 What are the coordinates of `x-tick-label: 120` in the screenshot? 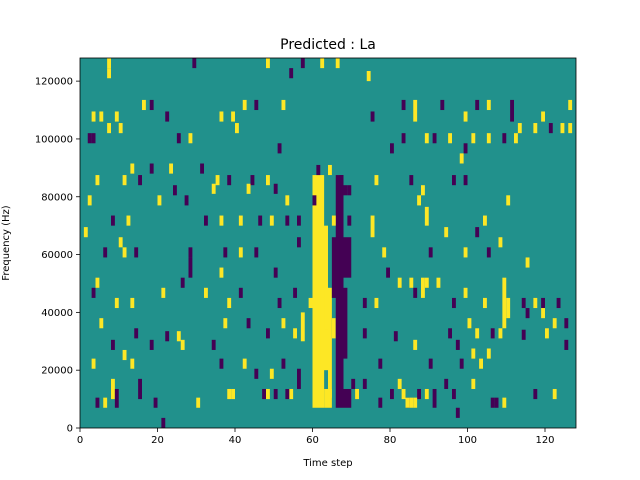 It's located at (544, 440).